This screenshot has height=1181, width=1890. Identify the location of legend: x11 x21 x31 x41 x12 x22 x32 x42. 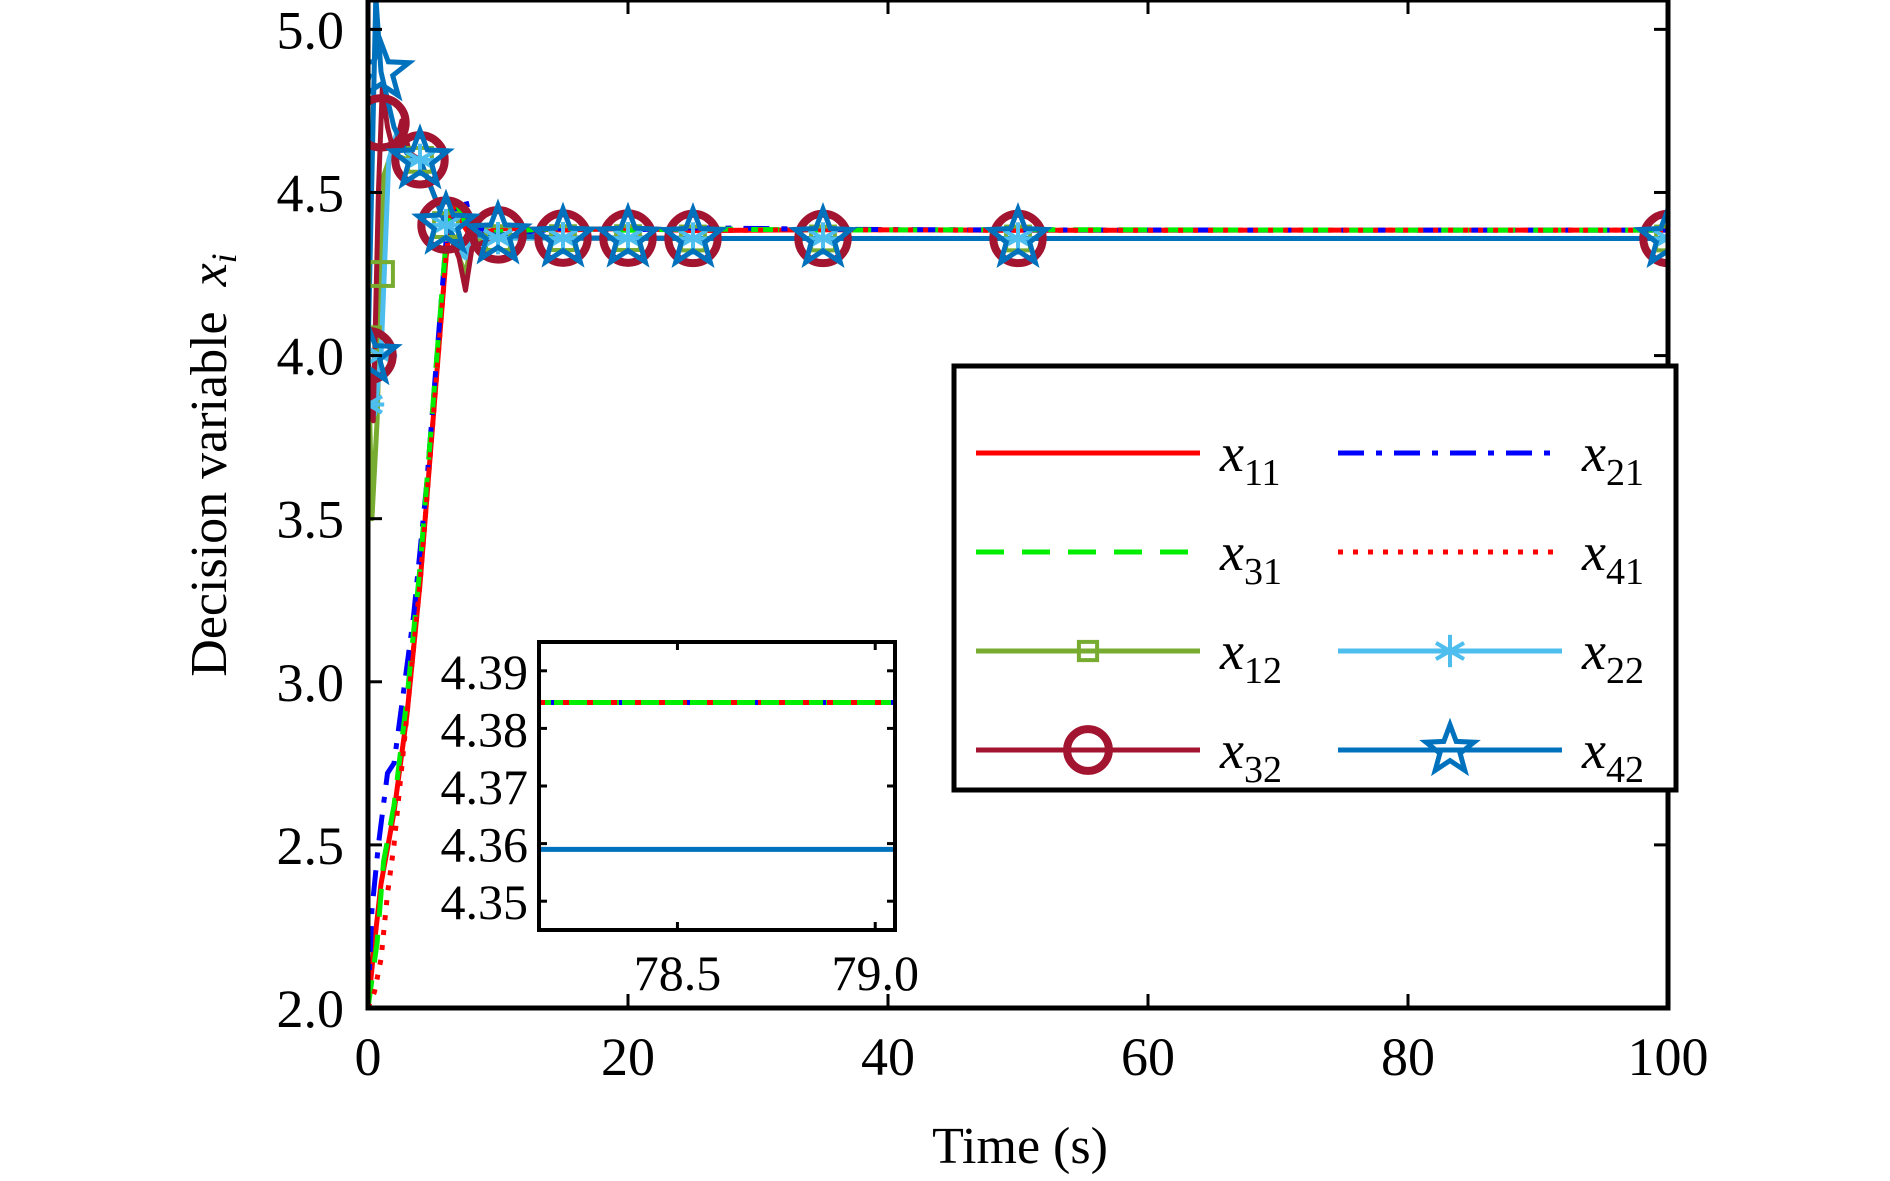
(1315, 578).